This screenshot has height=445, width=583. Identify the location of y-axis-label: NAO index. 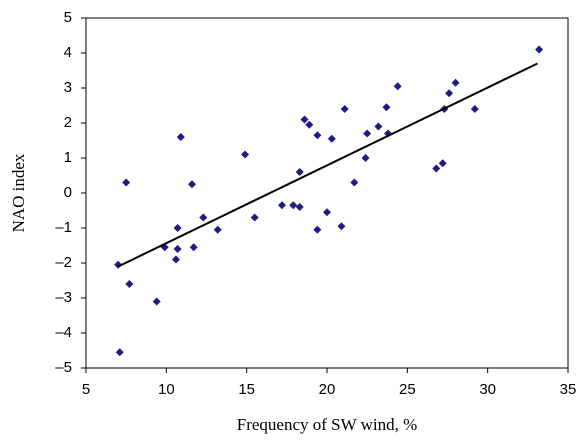
(18, 192).